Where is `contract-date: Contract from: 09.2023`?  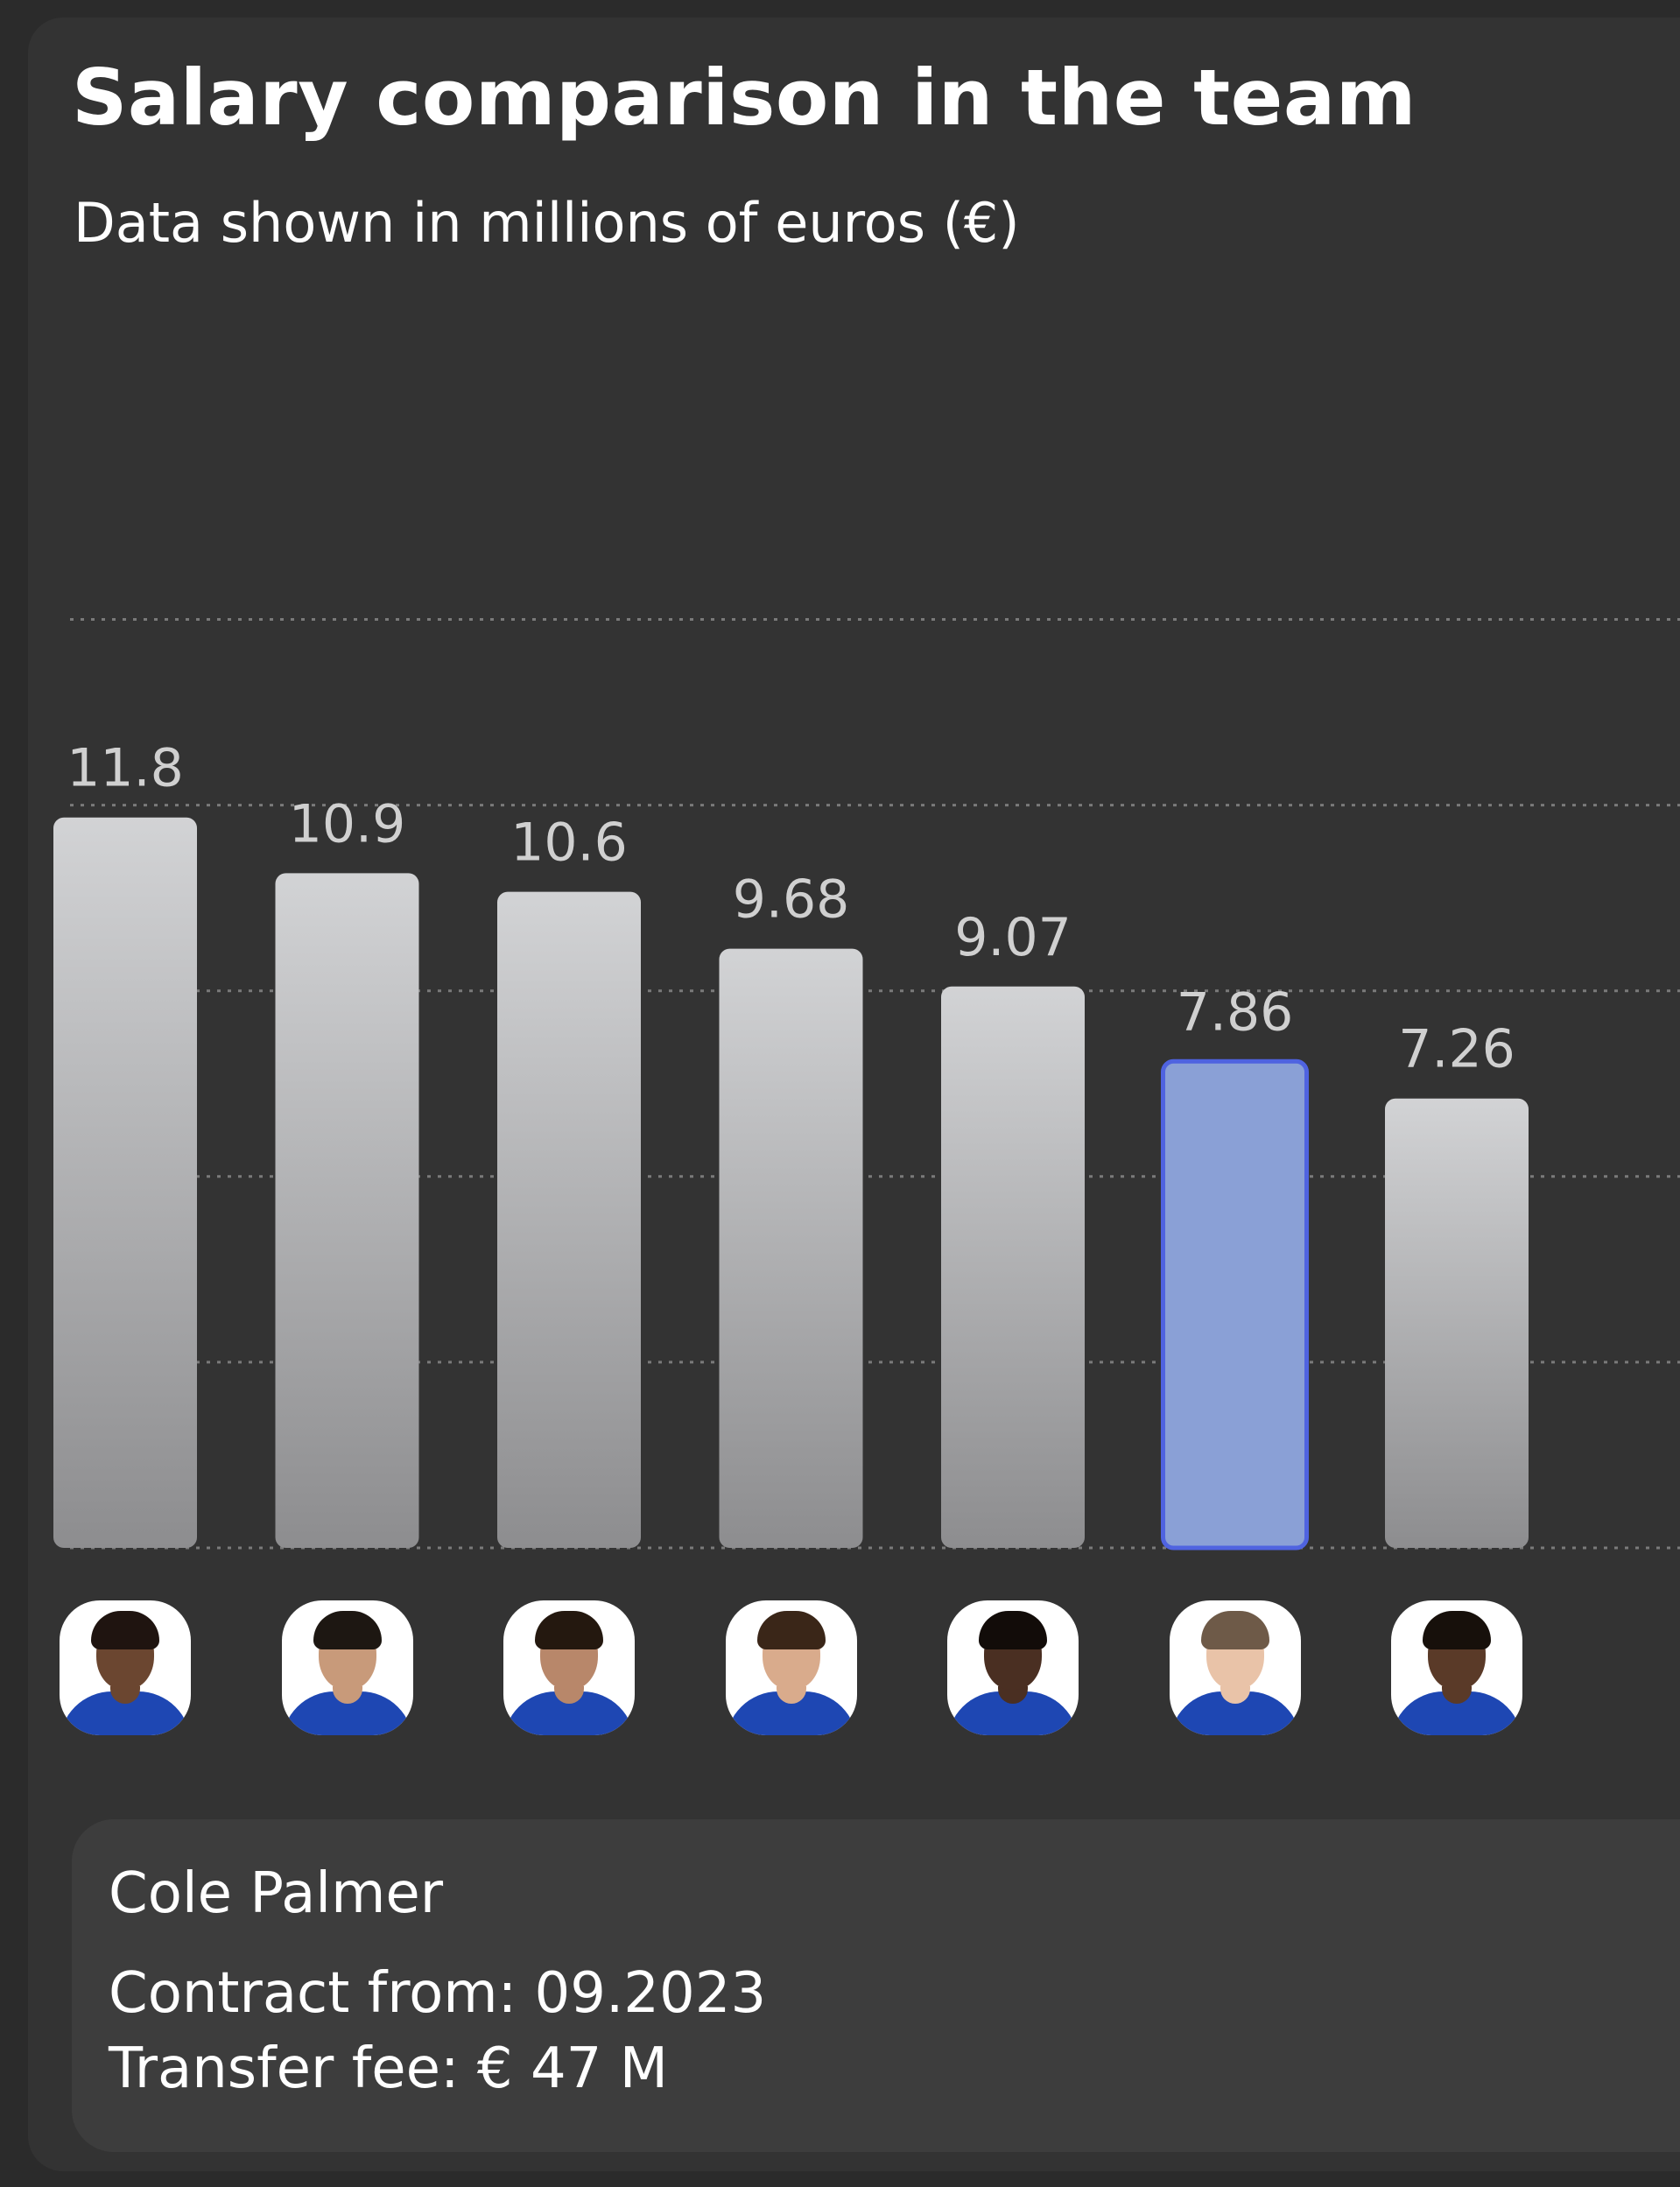
contract-date: Contract from: 09.2023 is located at coordinates (438, 1993).